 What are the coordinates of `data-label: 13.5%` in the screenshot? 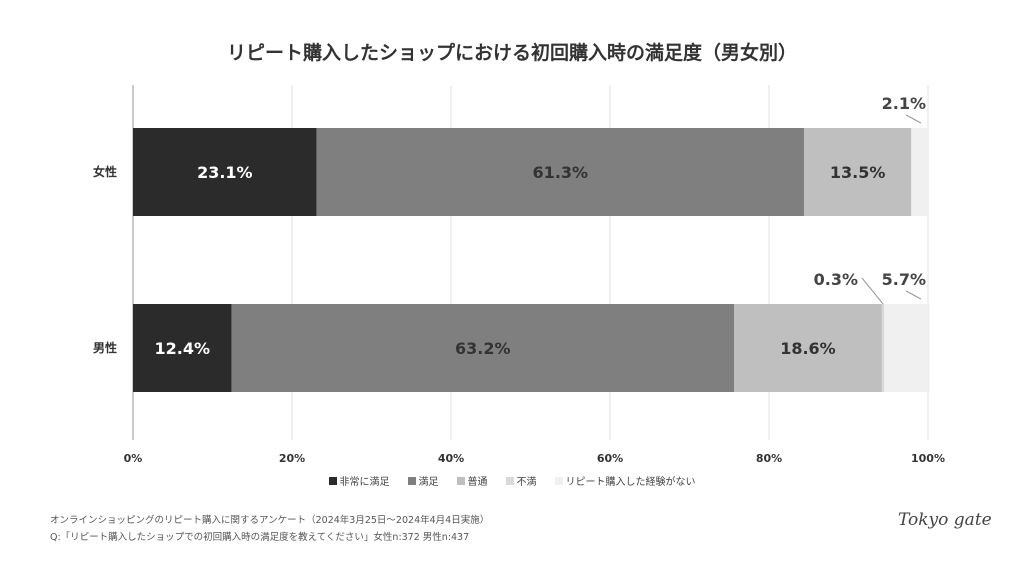 It's located at (858, 172).